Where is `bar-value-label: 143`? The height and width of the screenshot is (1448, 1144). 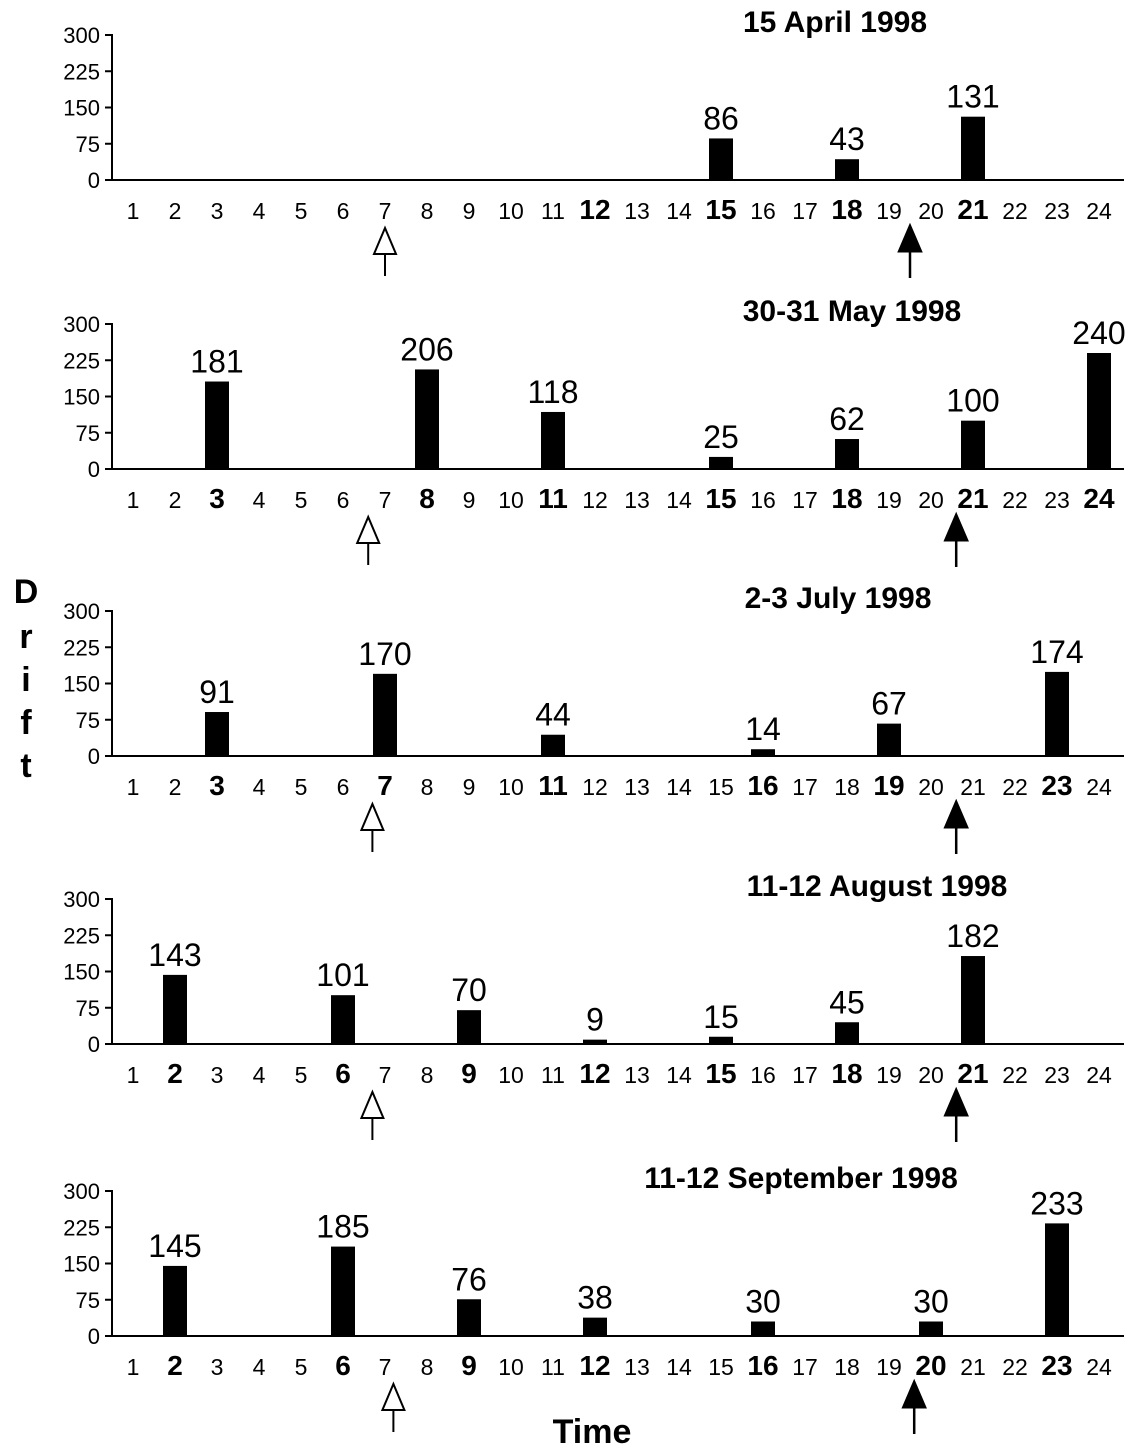
bar-value-label: 143 is located at coordinates (174, 955).